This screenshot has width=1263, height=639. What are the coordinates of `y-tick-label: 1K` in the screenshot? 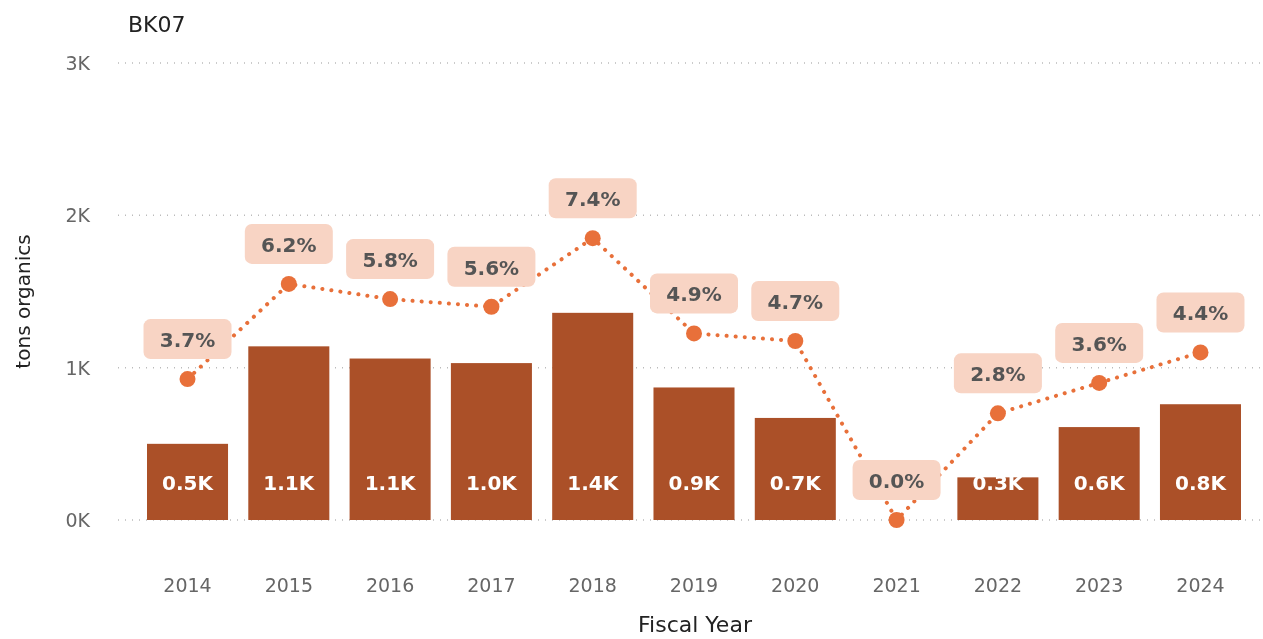 It's located at (78, 367).